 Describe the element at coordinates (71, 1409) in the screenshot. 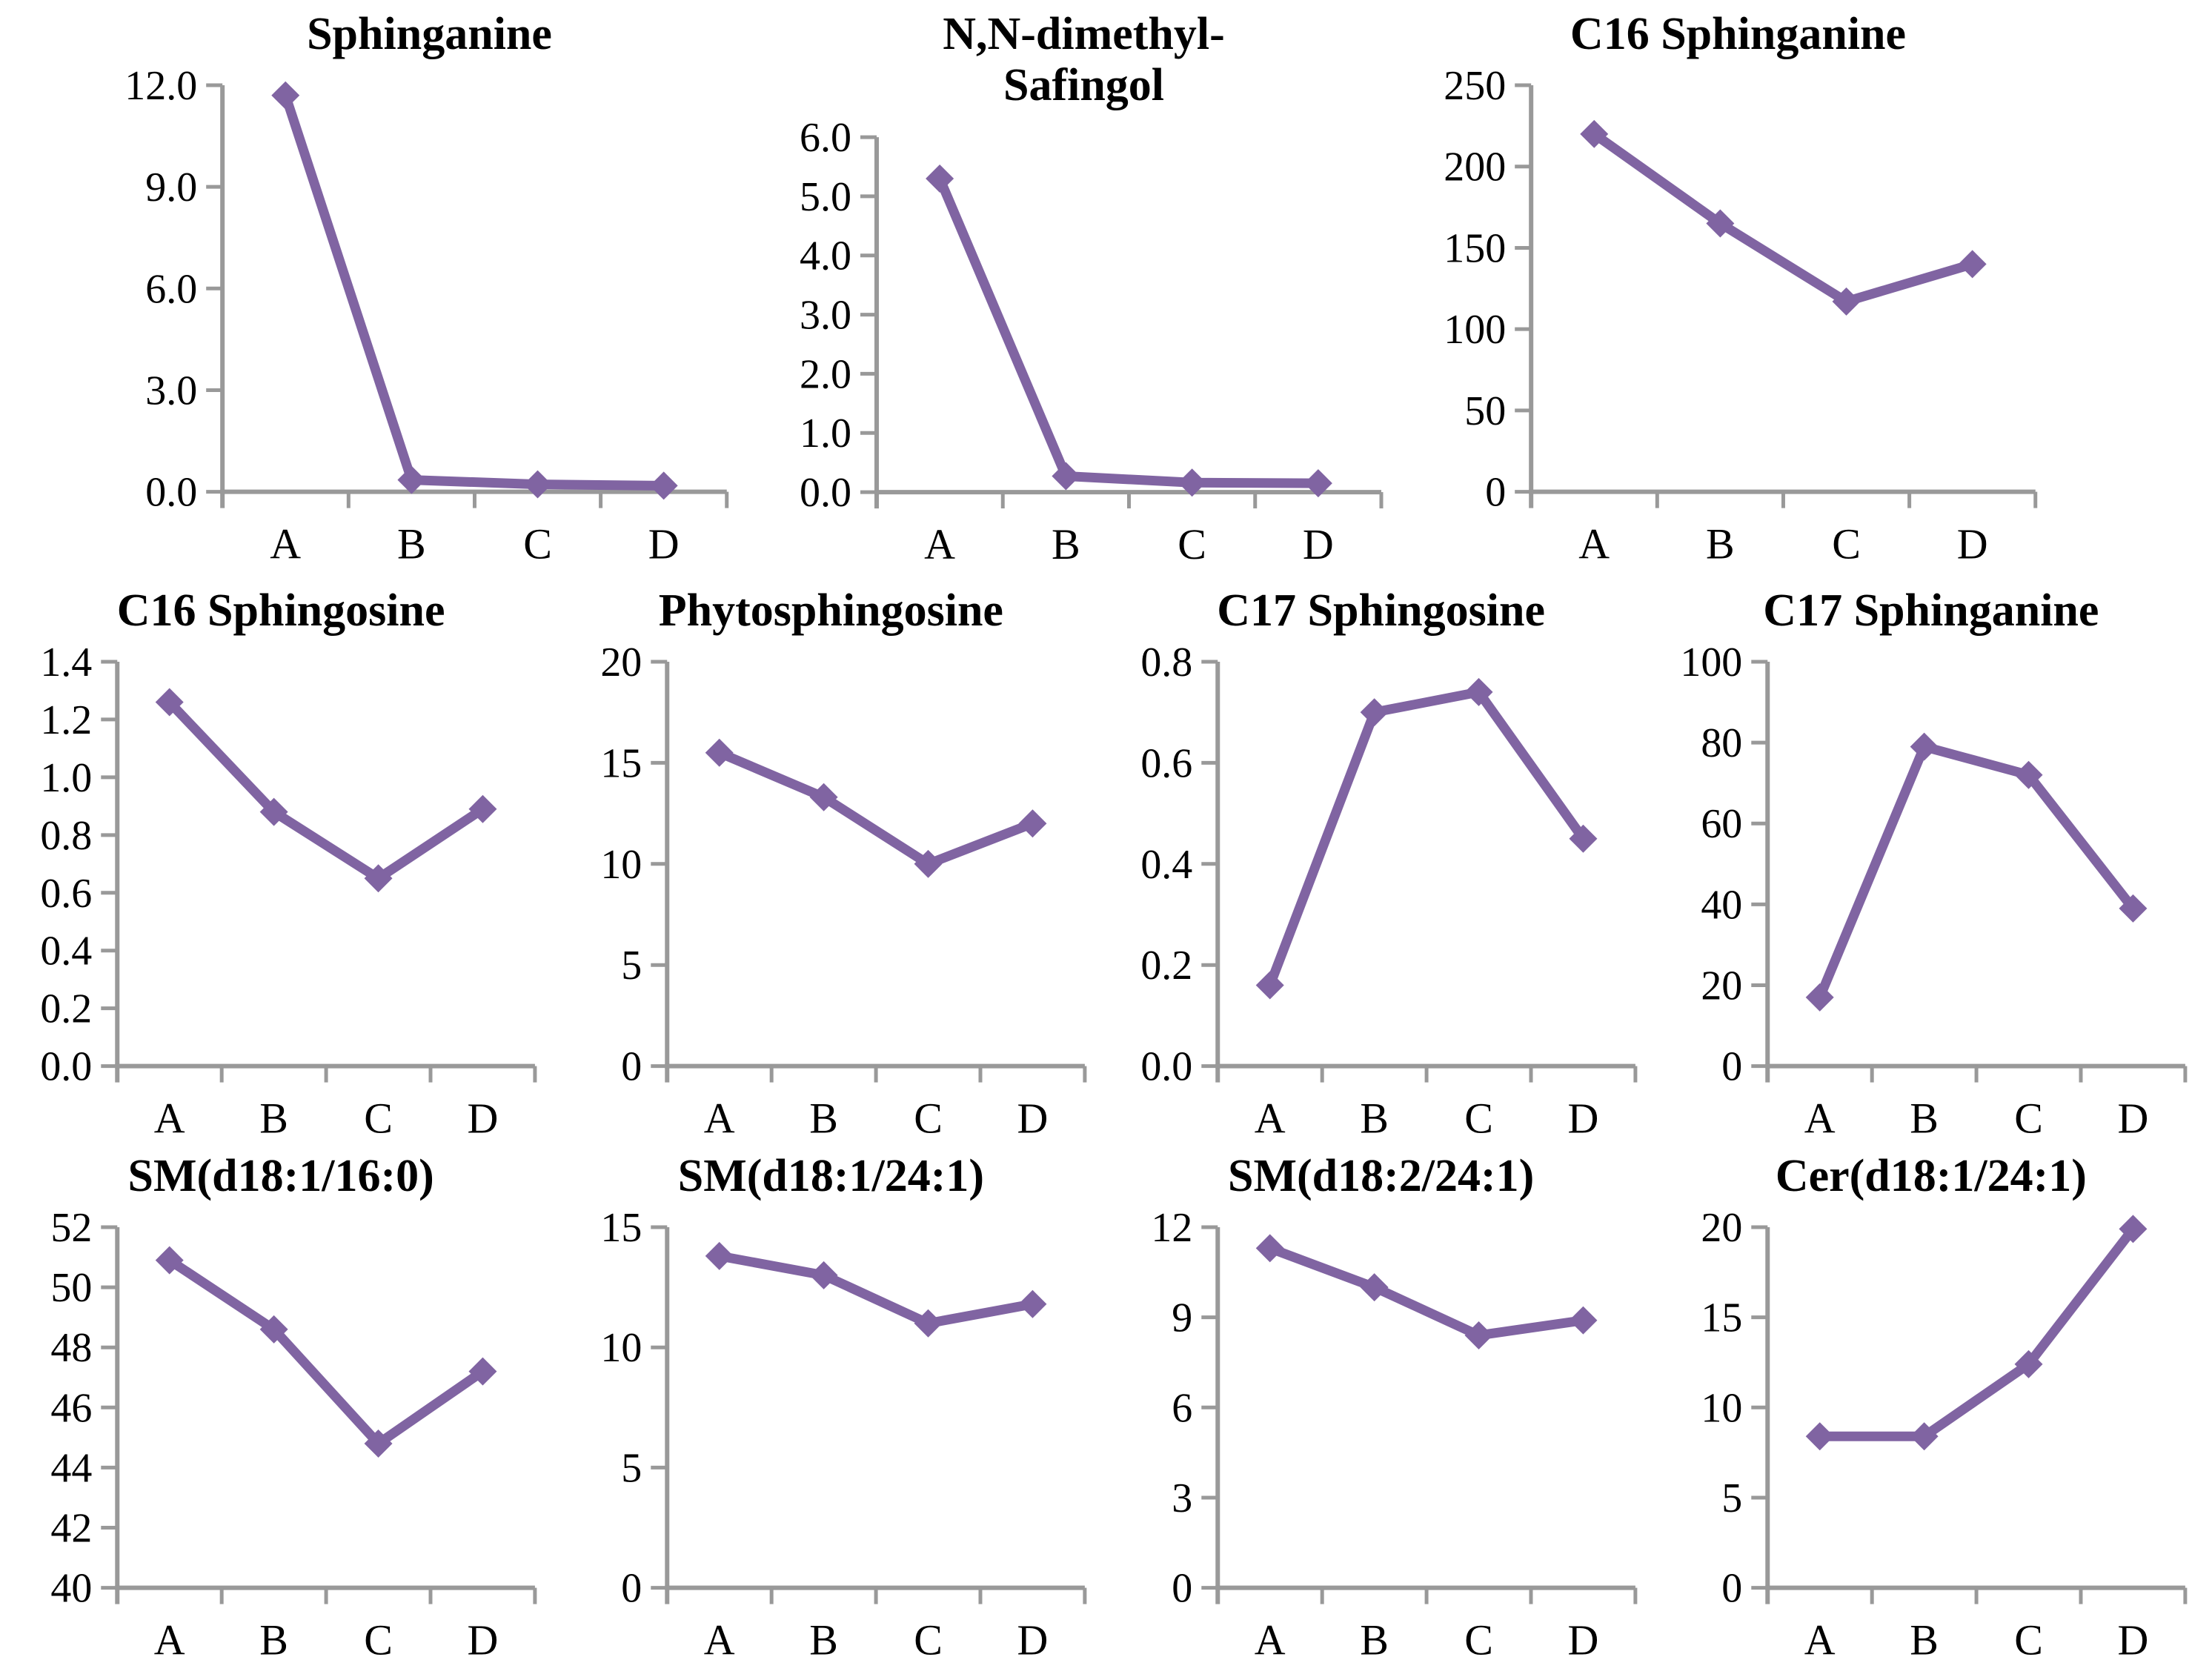

I see `svg-text: 46` at that location.